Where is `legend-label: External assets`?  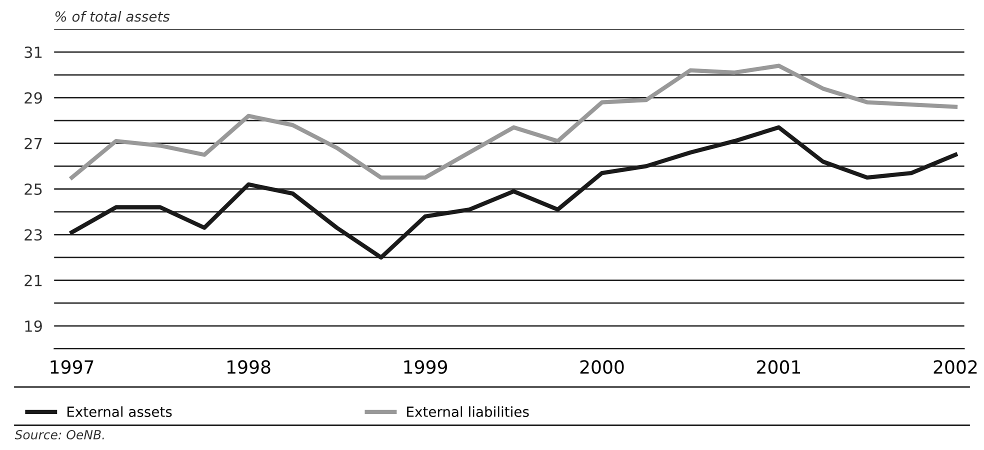 legend-label: External assets is located at coordinates (120, 411).